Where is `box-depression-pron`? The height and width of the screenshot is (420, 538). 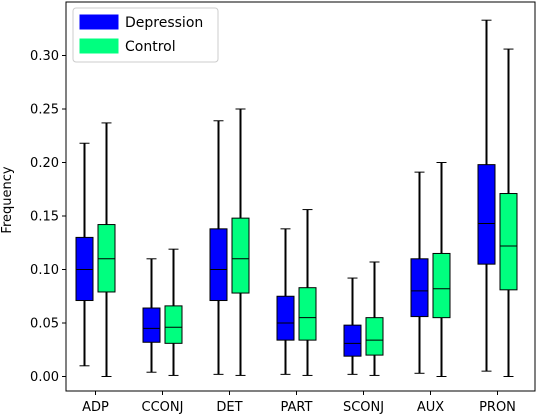
box-depression-pron is located at coordinates (486, 195).